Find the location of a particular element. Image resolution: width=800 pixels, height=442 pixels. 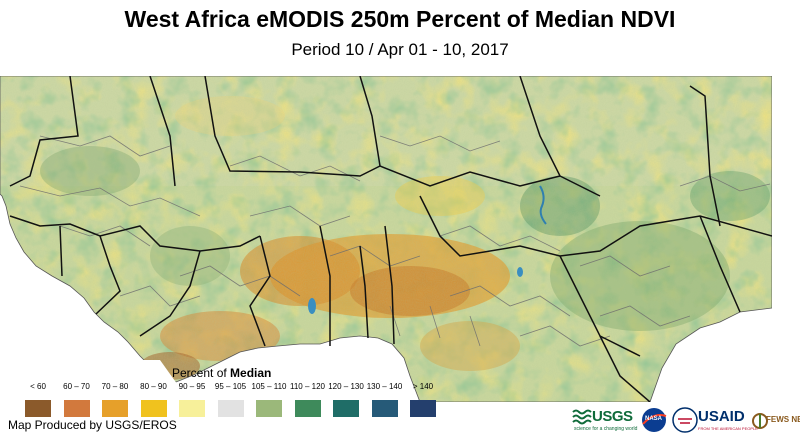

legend-class-9: 130 – 140 is located at coordinates (385, 399).